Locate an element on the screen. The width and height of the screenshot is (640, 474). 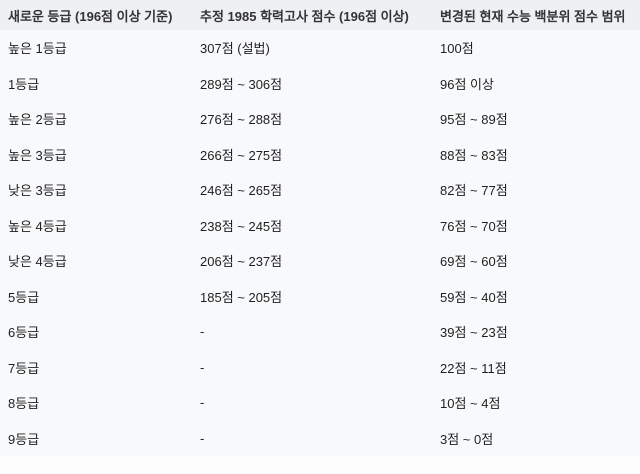
score-1985-cell: 276점 ~ 288점 is located at coordinates (241, 120).